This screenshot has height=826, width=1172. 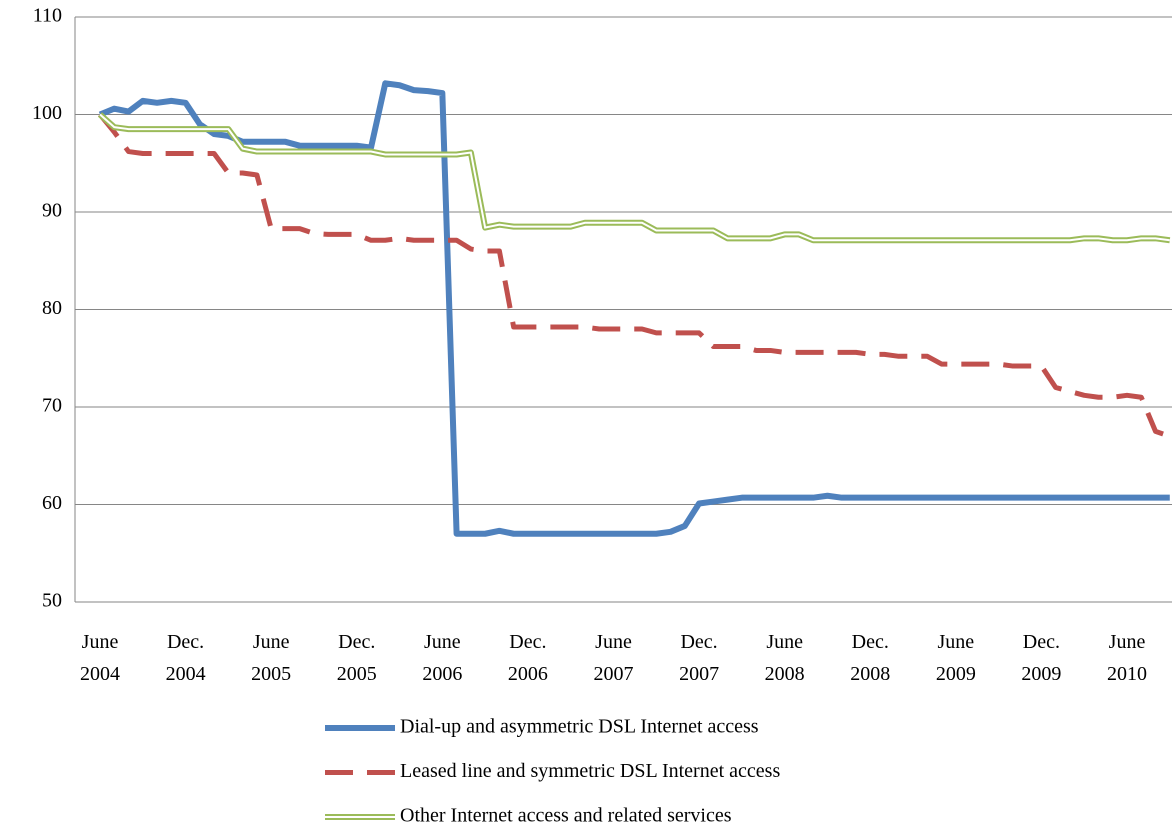 I want to click on x-tick-label: Dec. 2006, so click(x=527, y=658).